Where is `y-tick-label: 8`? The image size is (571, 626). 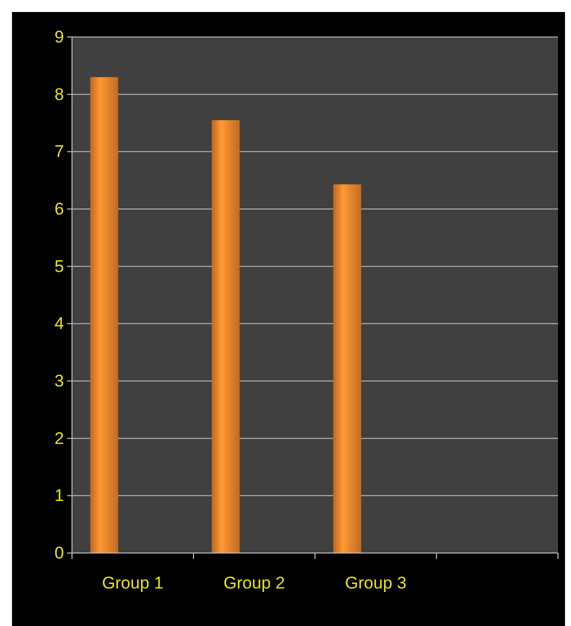
y-tick-label: 8 is located at coordinates (59, 94).